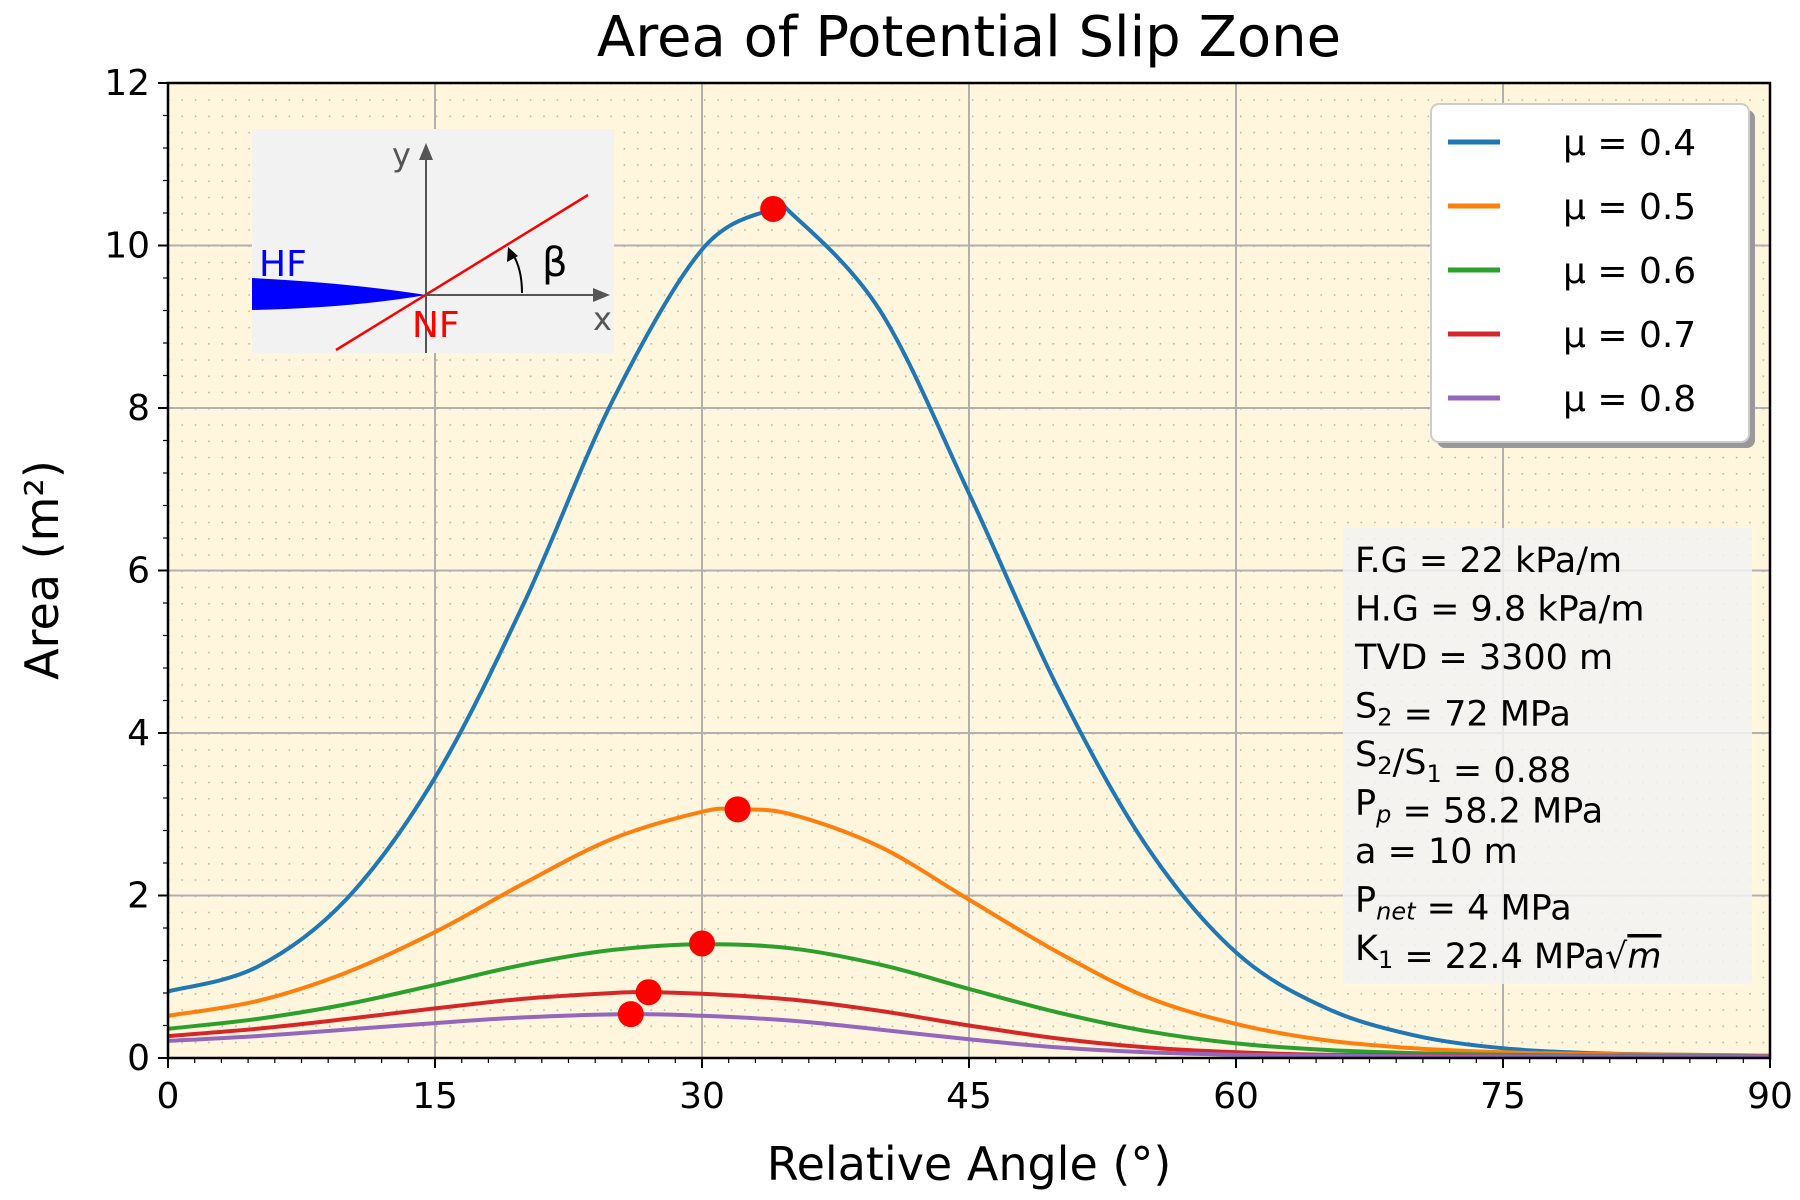 The image size is (1800, 1200). Describe the element at coordinates (138, 1058) in the screenshot. I see `y-tick-label: 0` at that location.